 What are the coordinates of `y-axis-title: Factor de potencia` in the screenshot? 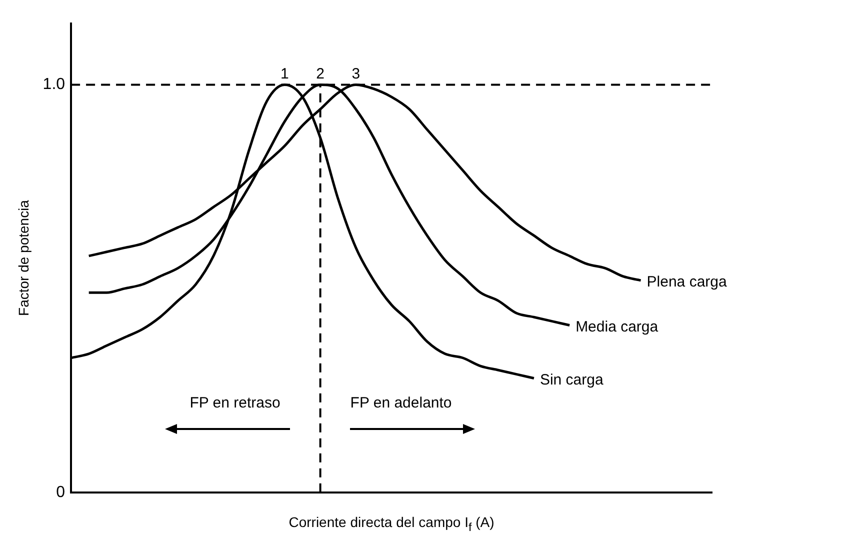 It's located at (23, 258).